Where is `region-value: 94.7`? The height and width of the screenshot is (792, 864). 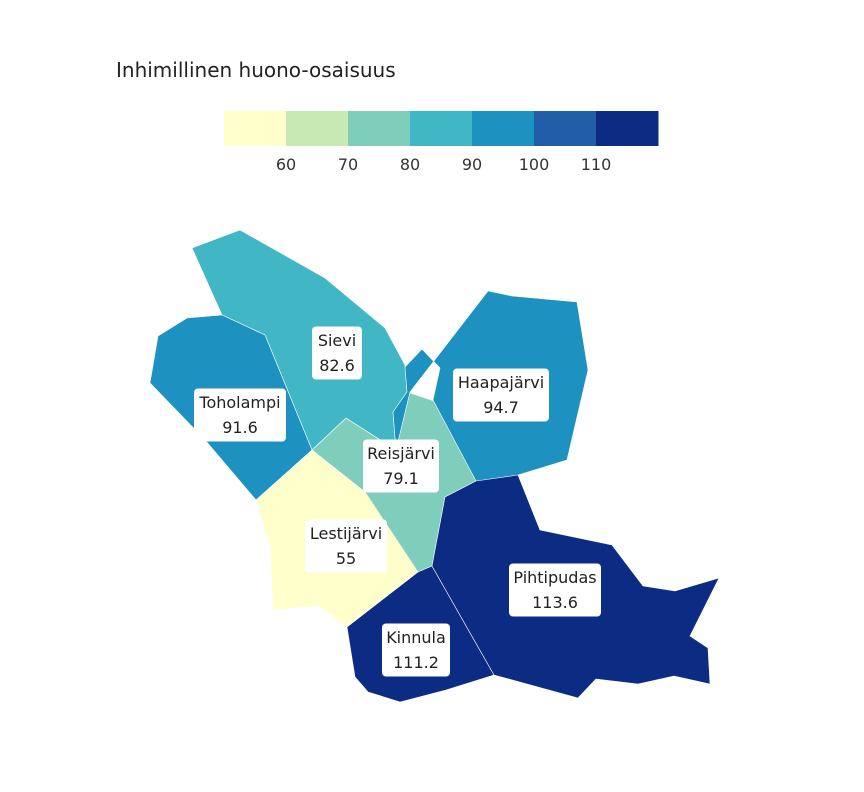 region-value: 94.7 is located at coordinates (501, 407).